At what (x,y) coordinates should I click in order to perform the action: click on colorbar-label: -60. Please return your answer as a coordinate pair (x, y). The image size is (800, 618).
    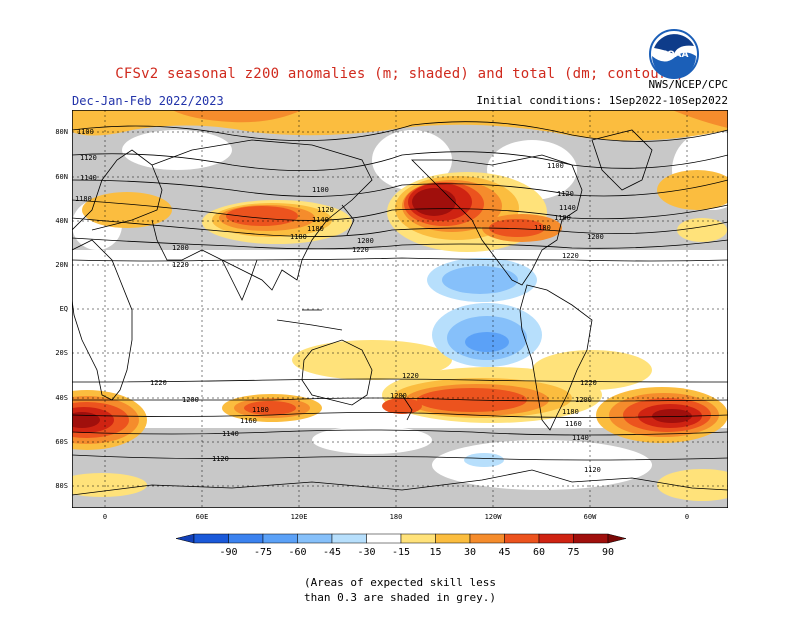
    Looking at the image, I should click on (297, 552).